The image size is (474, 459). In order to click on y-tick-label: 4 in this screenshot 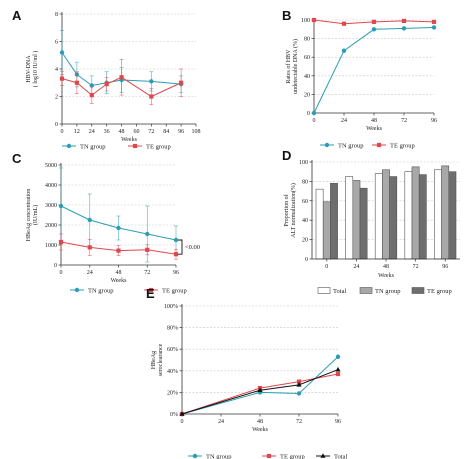, I will do `click(56, 70)`.